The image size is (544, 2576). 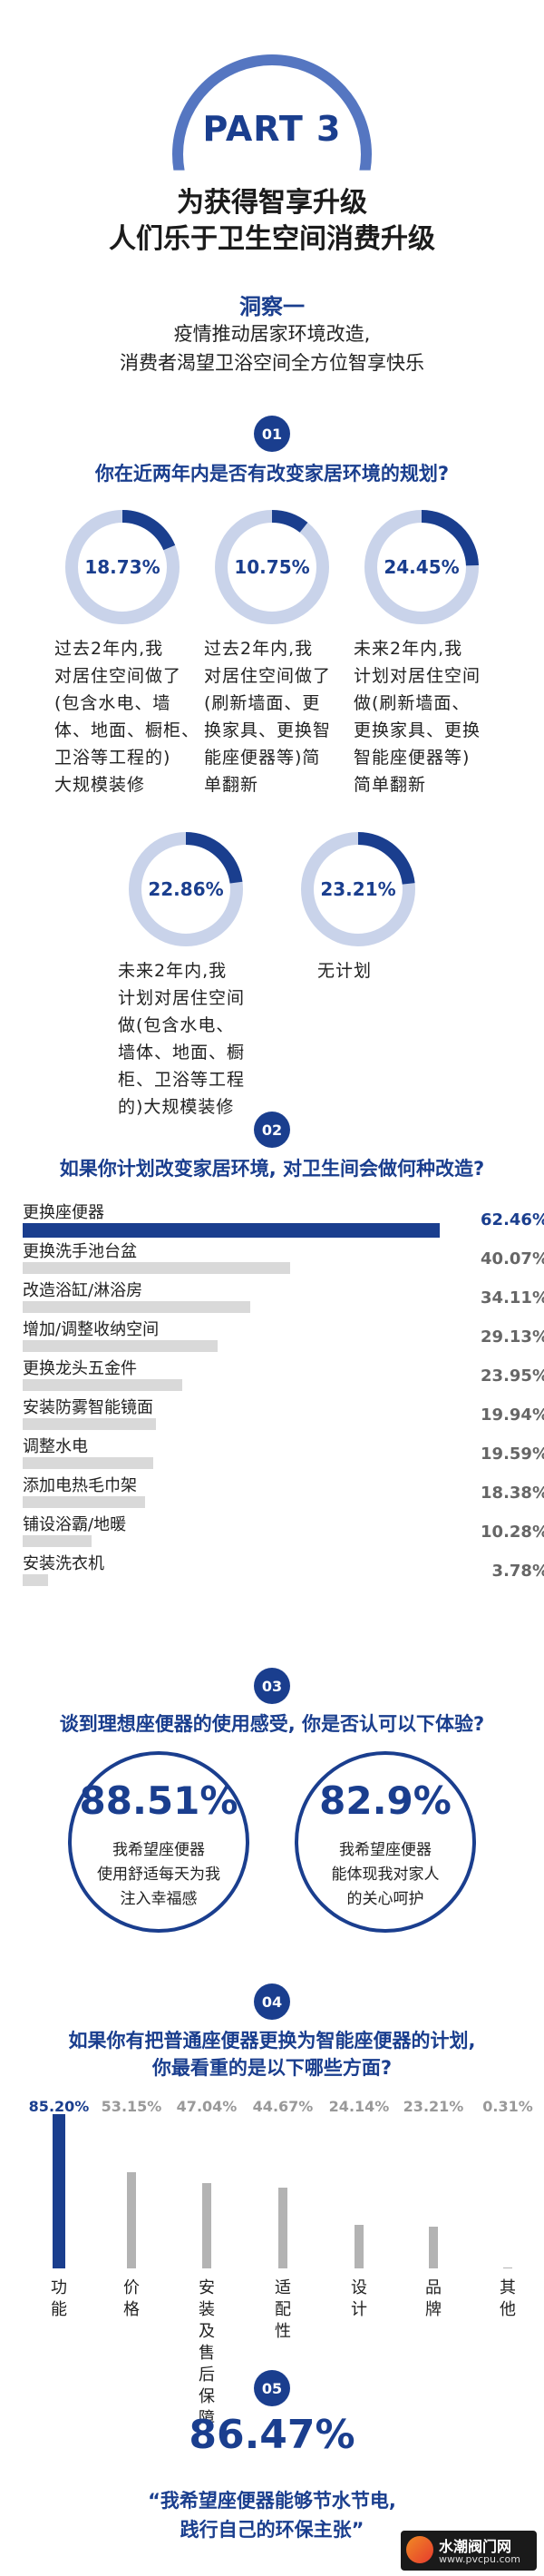 I want to click on brand-logo-icon, so click(x=420, y=2549).